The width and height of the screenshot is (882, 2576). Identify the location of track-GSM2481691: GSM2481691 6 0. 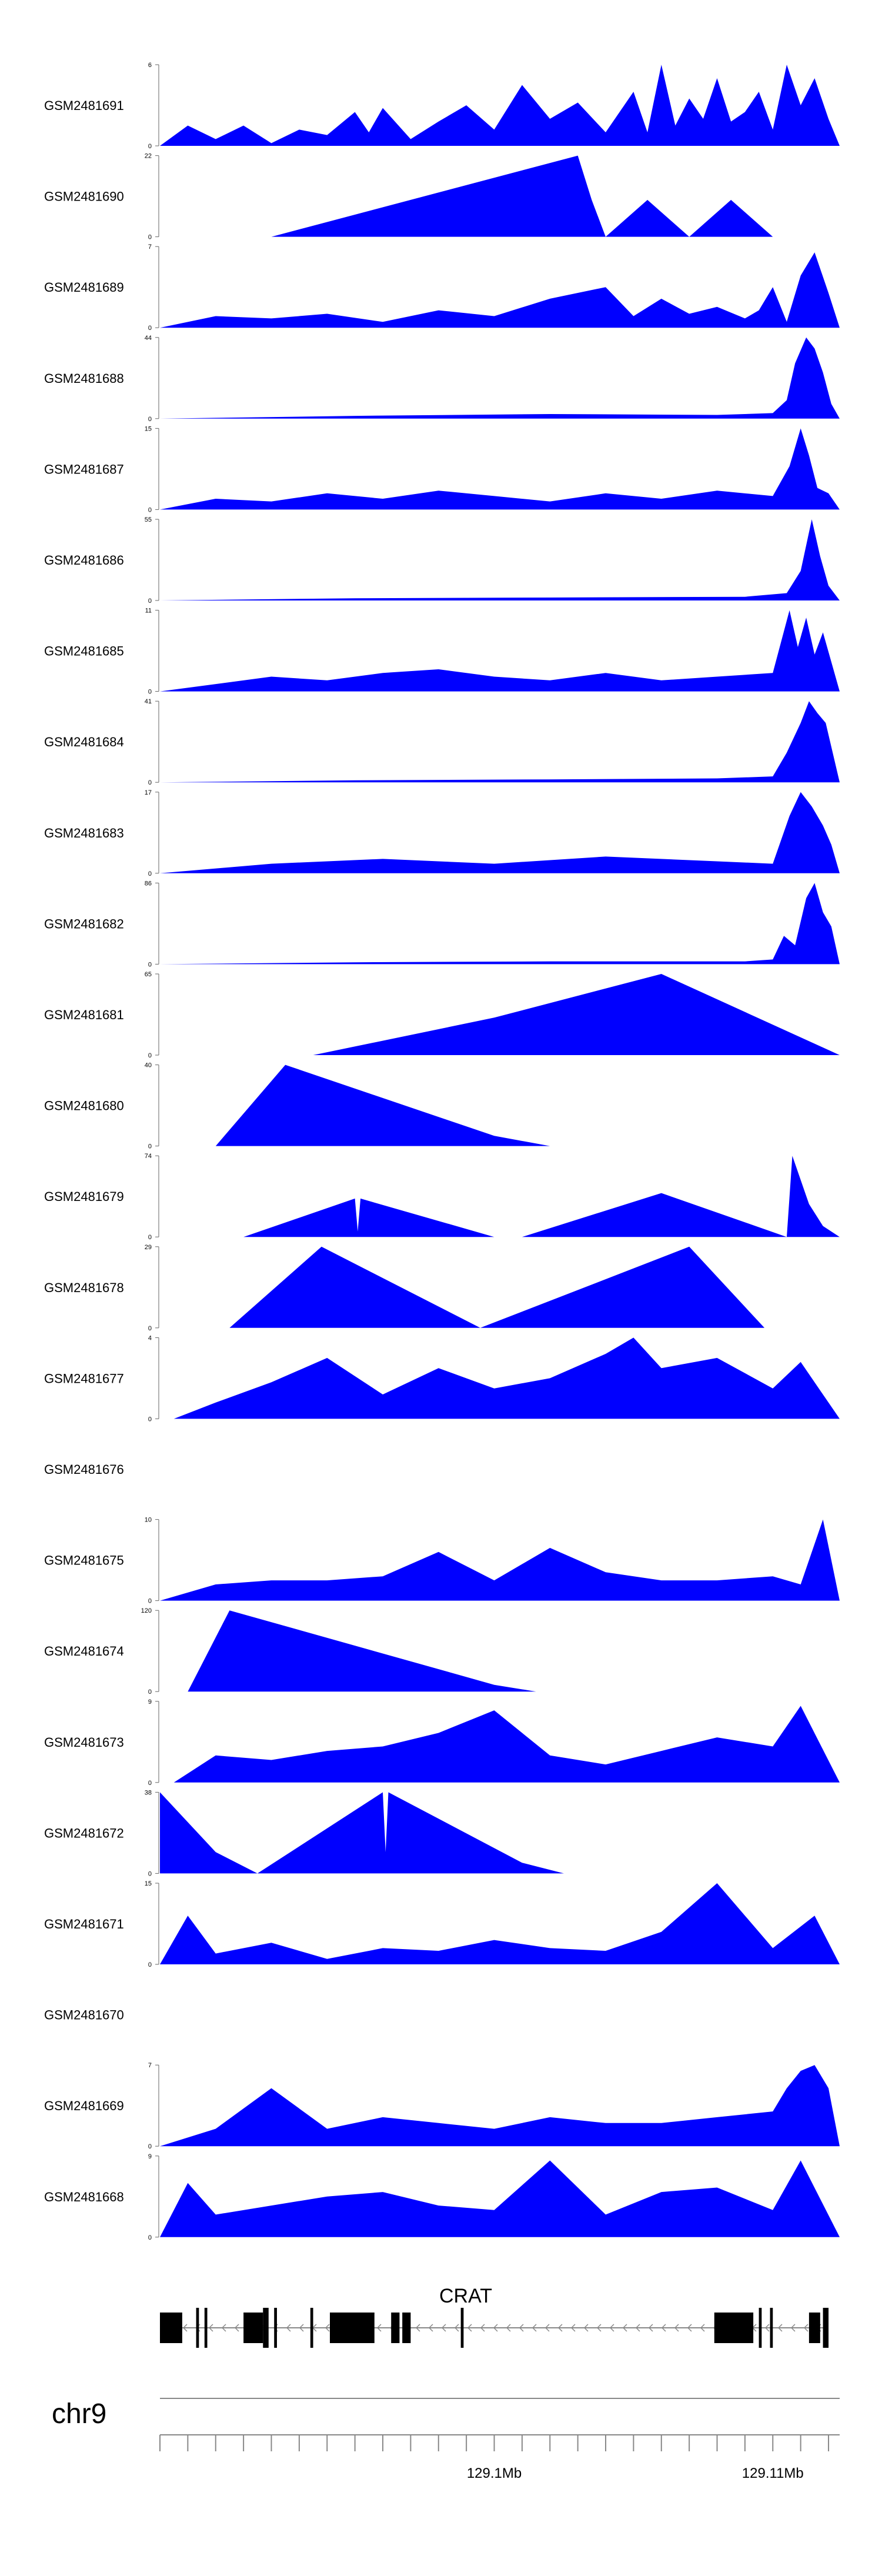
(442, 106).